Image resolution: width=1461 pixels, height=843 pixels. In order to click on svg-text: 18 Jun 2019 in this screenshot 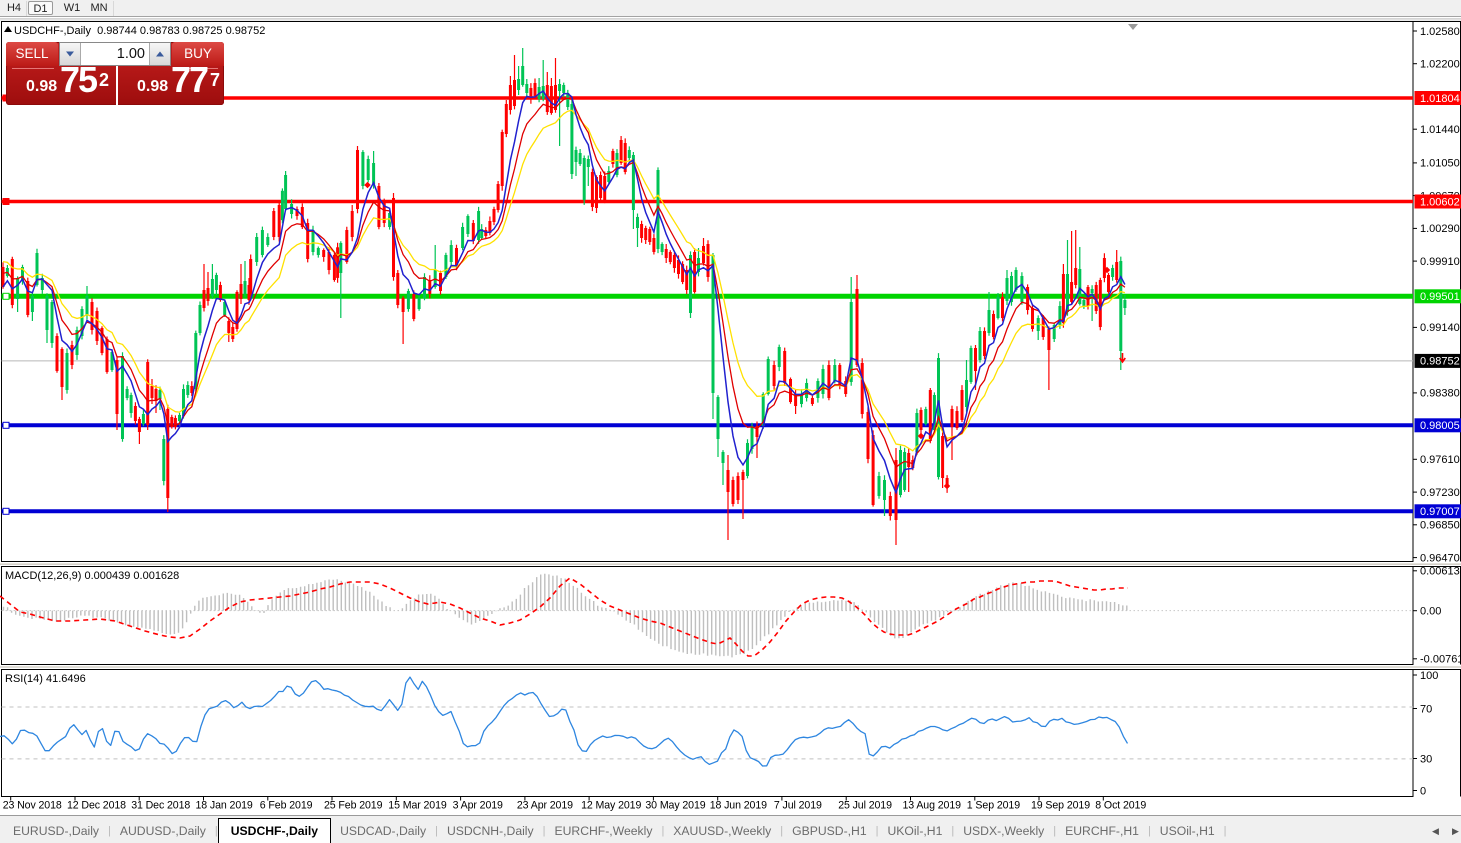, I will do `click(738, 806)`.